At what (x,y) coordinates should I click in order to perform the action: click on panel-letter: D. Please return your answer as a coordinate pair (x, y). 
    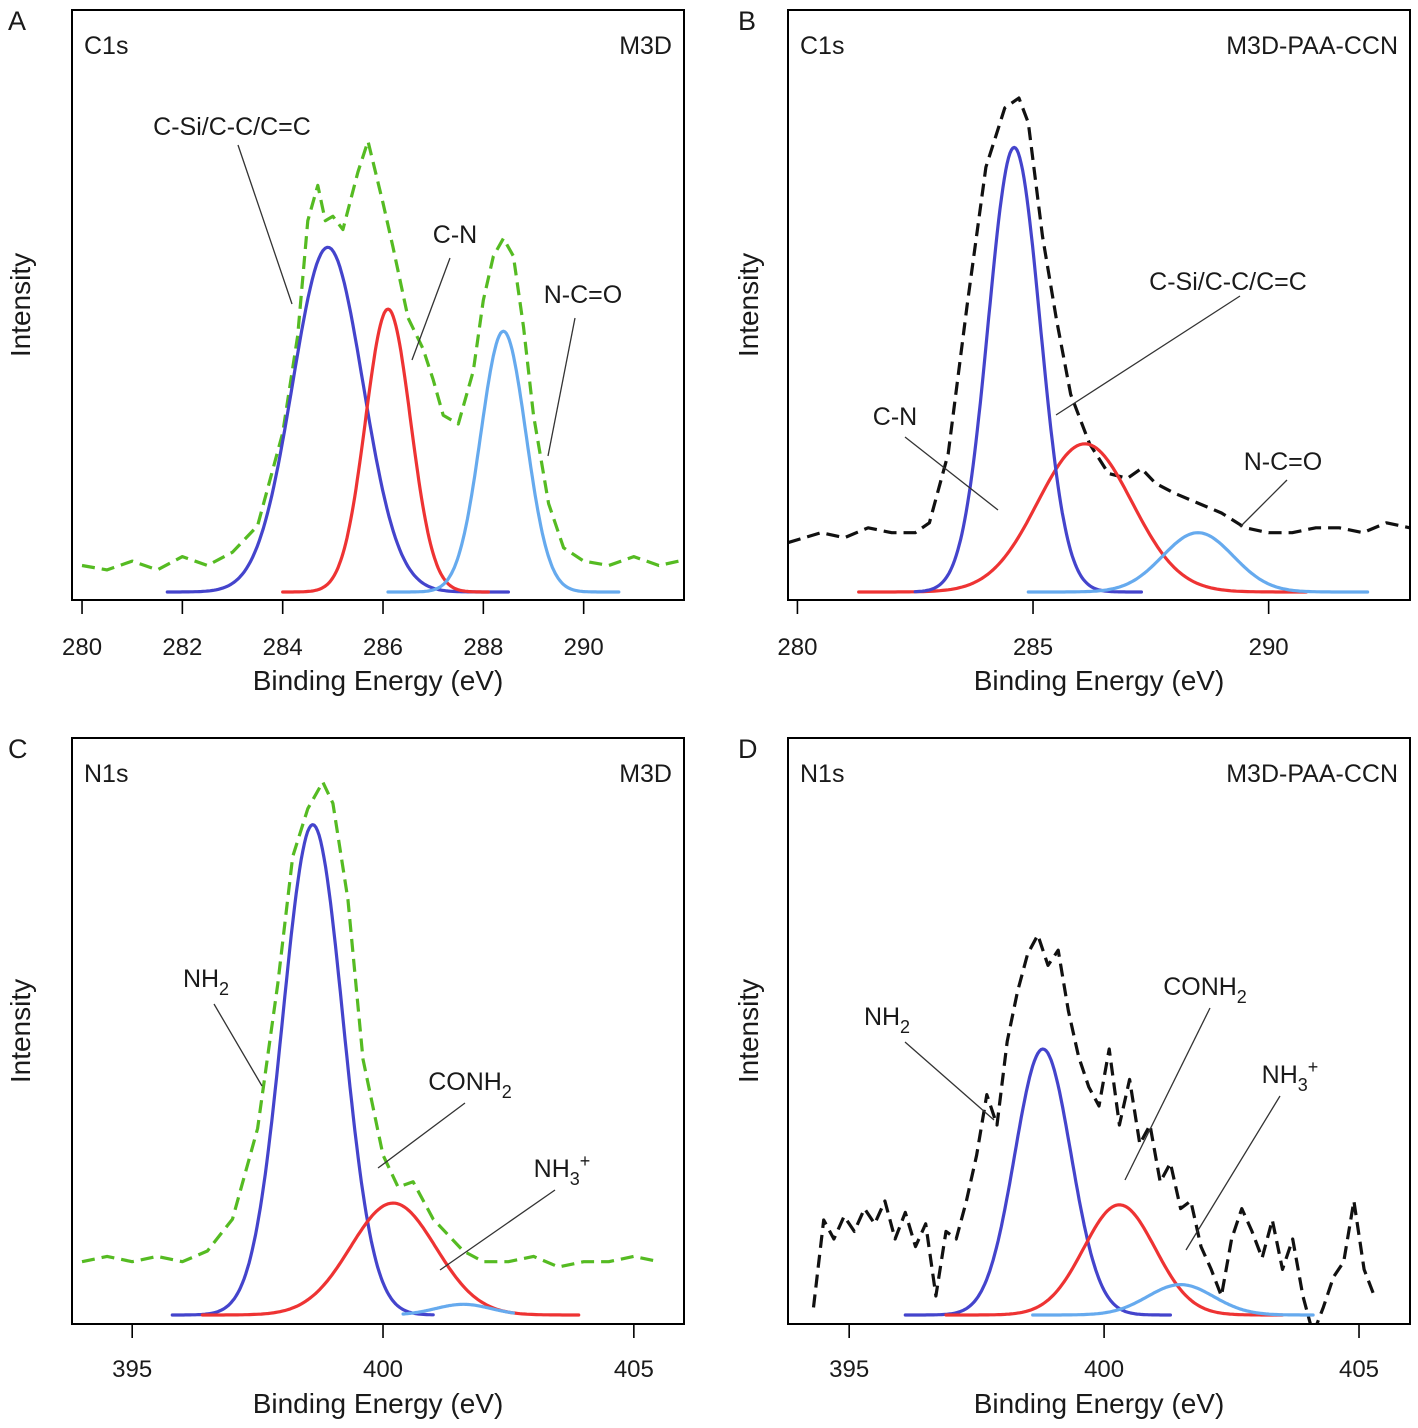
    Looking at the image, I should click on (748, 749).